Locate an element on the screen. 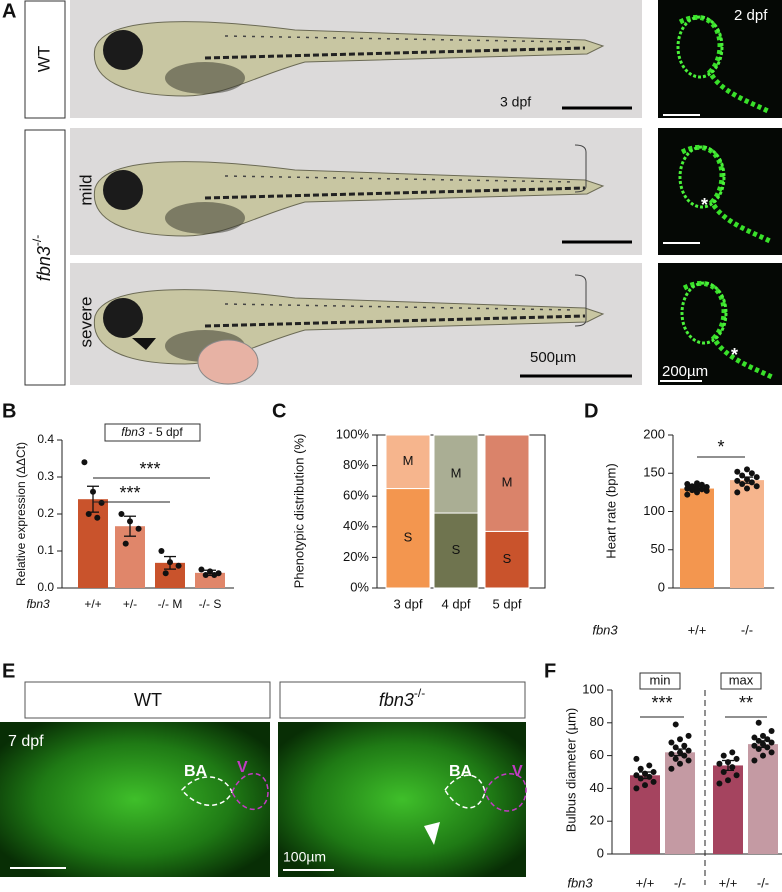 The width and height of the screenshot is (782, 892). y-tick-label: 200 is located at coordinates (654, 433).